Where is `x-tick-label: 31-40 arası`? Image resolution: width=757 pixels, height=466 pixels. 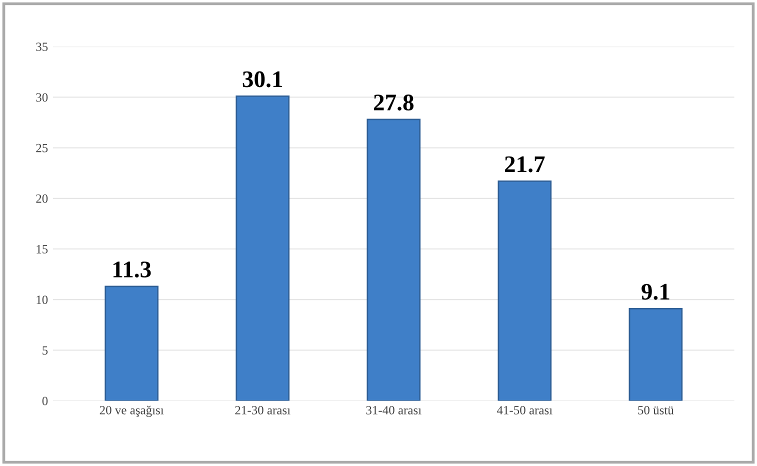
x-tick-label: 31-40 arası is located at coordinates (394, 410).